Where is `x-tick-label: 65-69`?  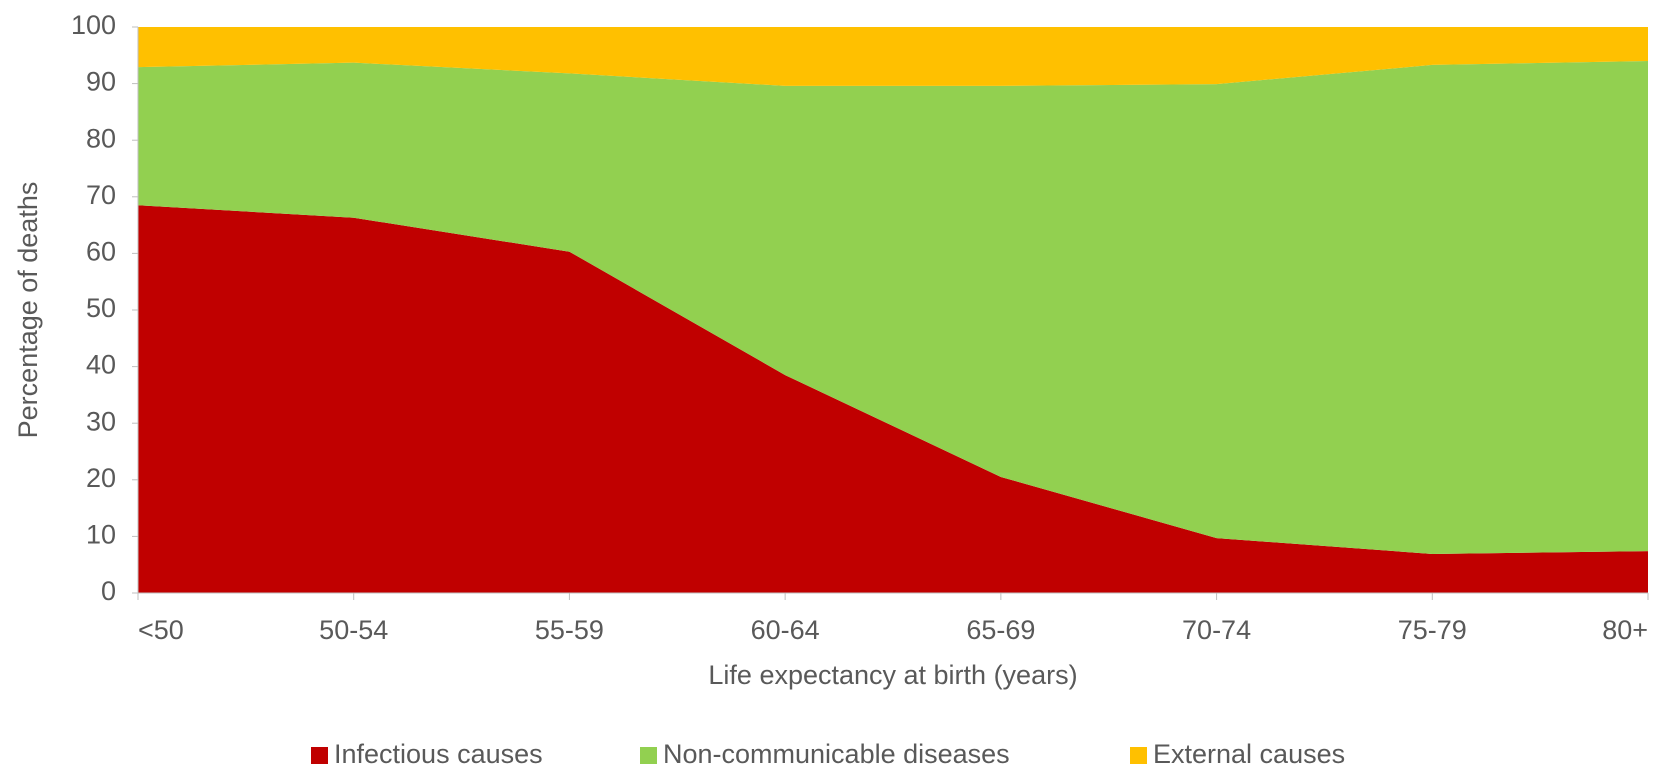
x-tick-label: 65-69 is located at coordinates (1000, 630).